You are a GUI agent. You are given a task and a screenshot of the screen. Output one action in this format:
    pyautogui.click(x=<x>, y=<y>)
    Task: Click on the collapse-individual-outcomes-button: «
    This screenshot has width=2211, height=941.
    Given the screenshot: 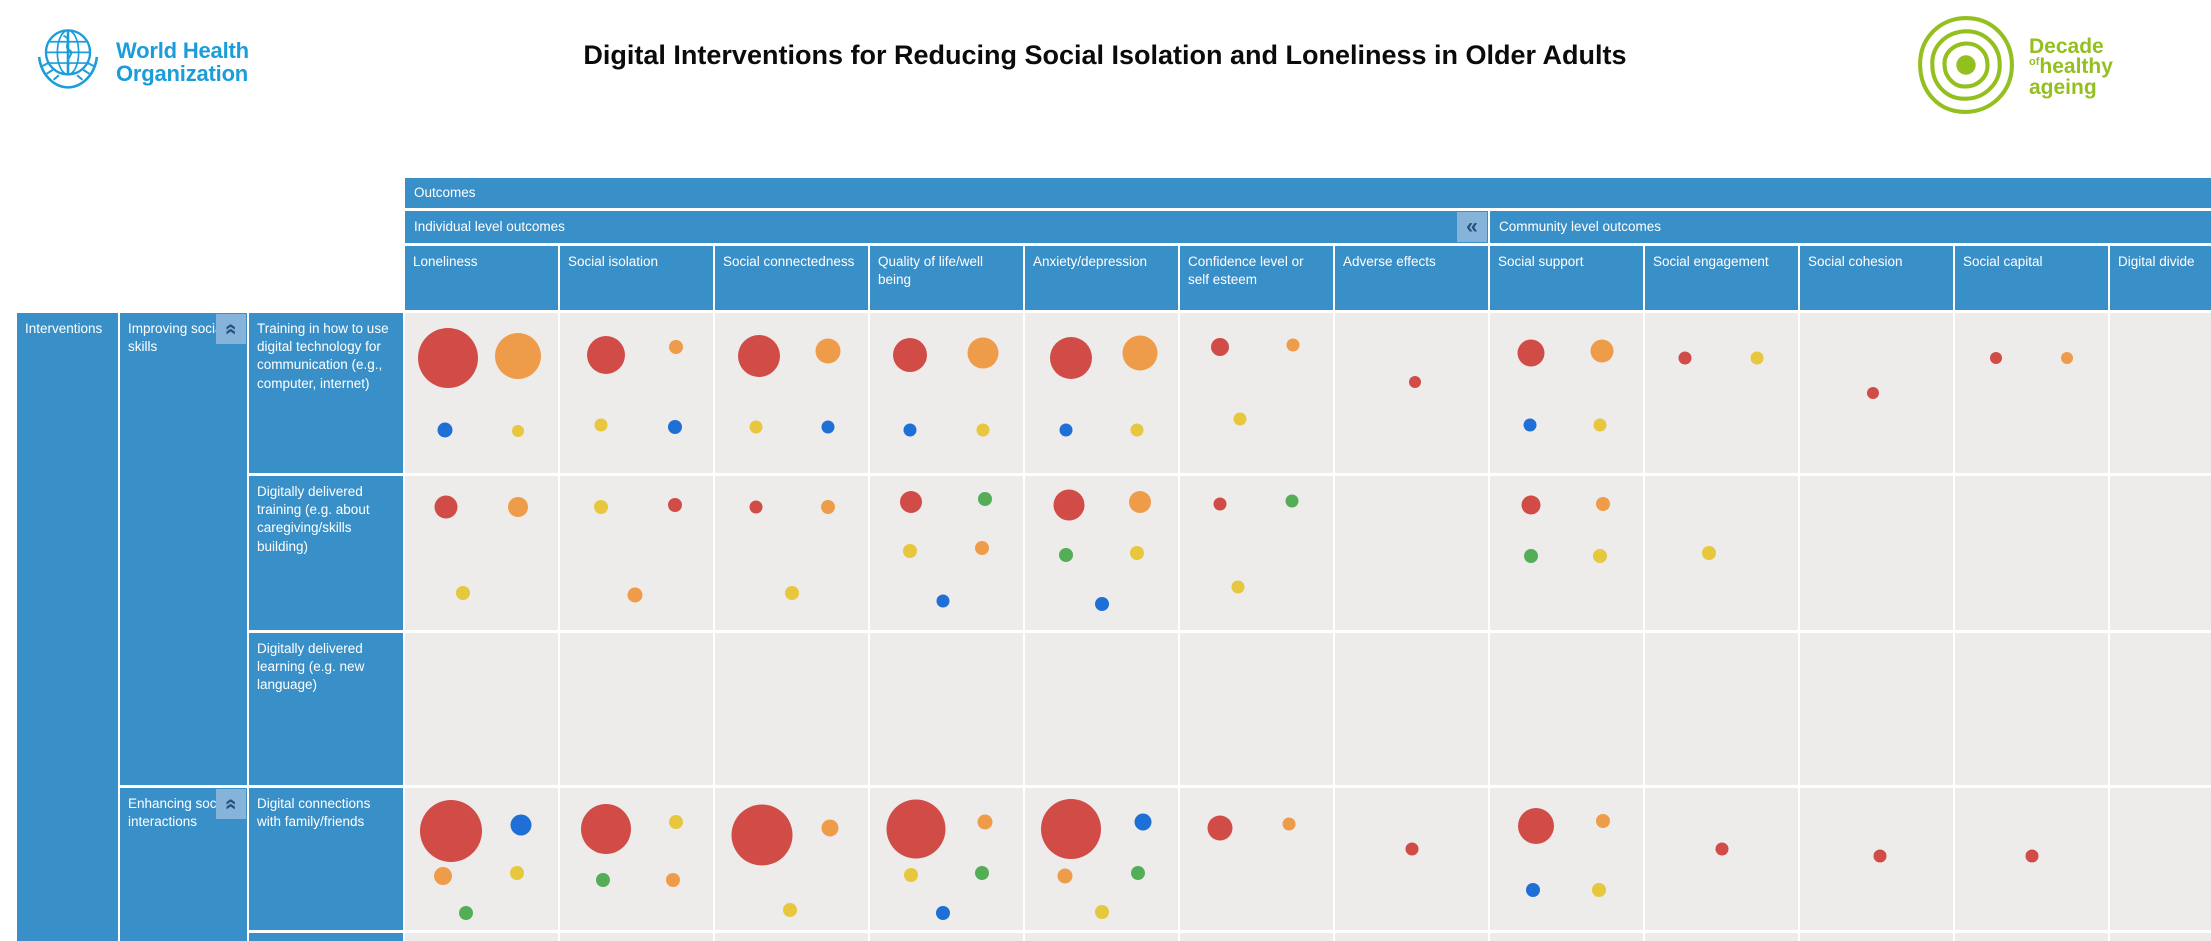 What is the action you would take?
    pyautogui.click(x=1472, y=227)
    